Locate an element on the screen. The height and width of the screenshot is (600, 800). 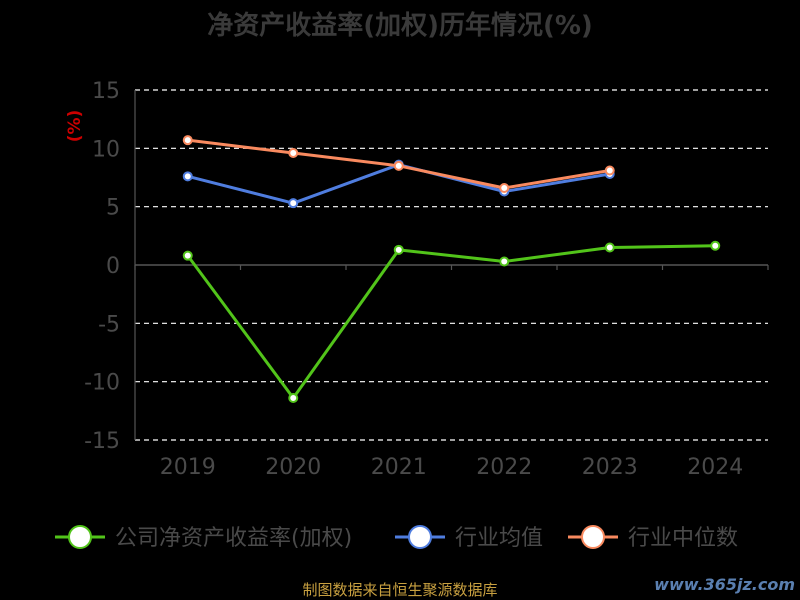
y-tick-label: -15 is located at coordinates (102, 441).